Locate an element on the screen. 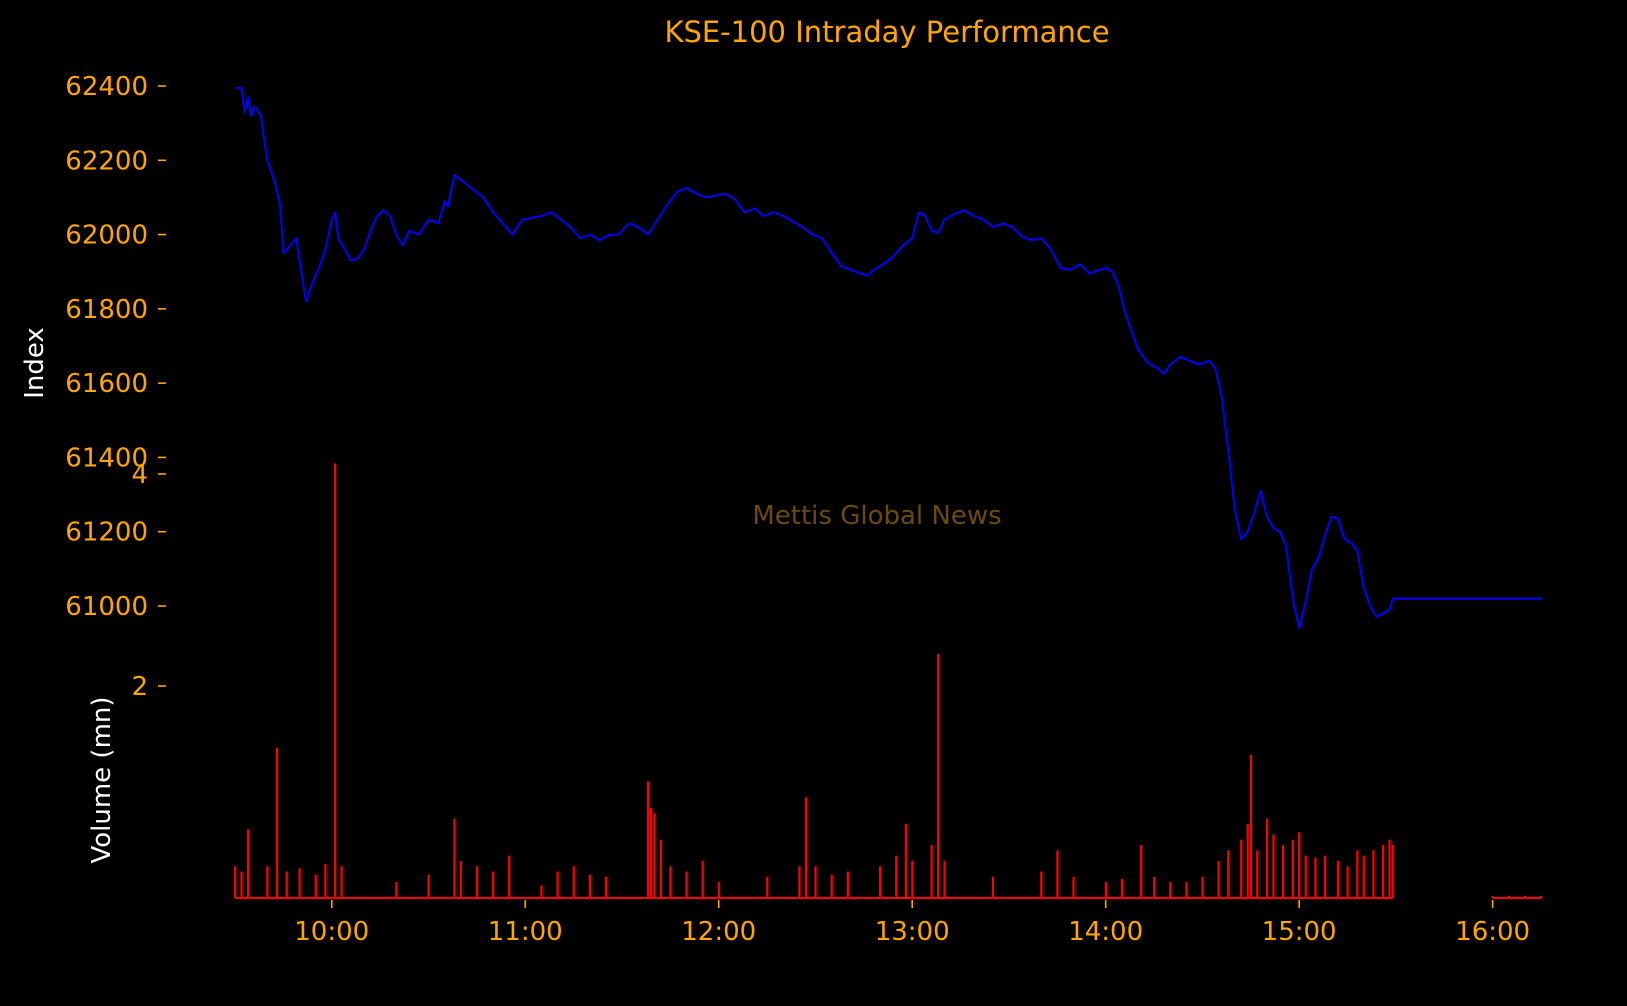 This screenshot has width=1627, height=1006. index-y-tick-label: 62200 is located at coordinates (106, 161).